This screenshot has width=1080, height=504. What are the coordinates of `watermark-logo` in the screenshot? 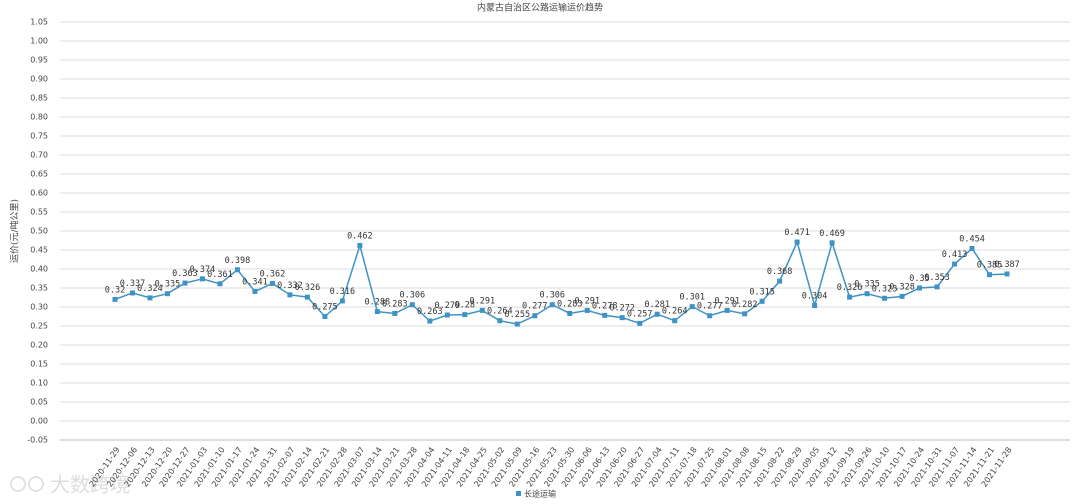 It's located at (27, 484).